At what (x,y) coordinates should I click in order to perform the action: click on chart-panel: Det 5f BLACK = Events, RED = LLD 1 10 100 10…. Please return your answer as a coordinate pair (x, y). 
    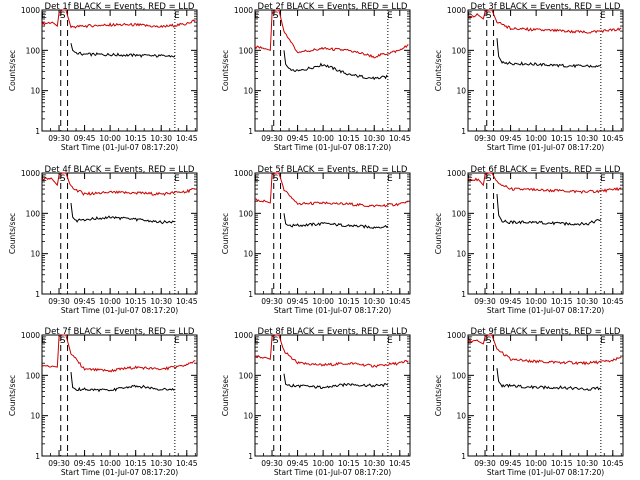
    Looking at the image, I should click on (316, 240).